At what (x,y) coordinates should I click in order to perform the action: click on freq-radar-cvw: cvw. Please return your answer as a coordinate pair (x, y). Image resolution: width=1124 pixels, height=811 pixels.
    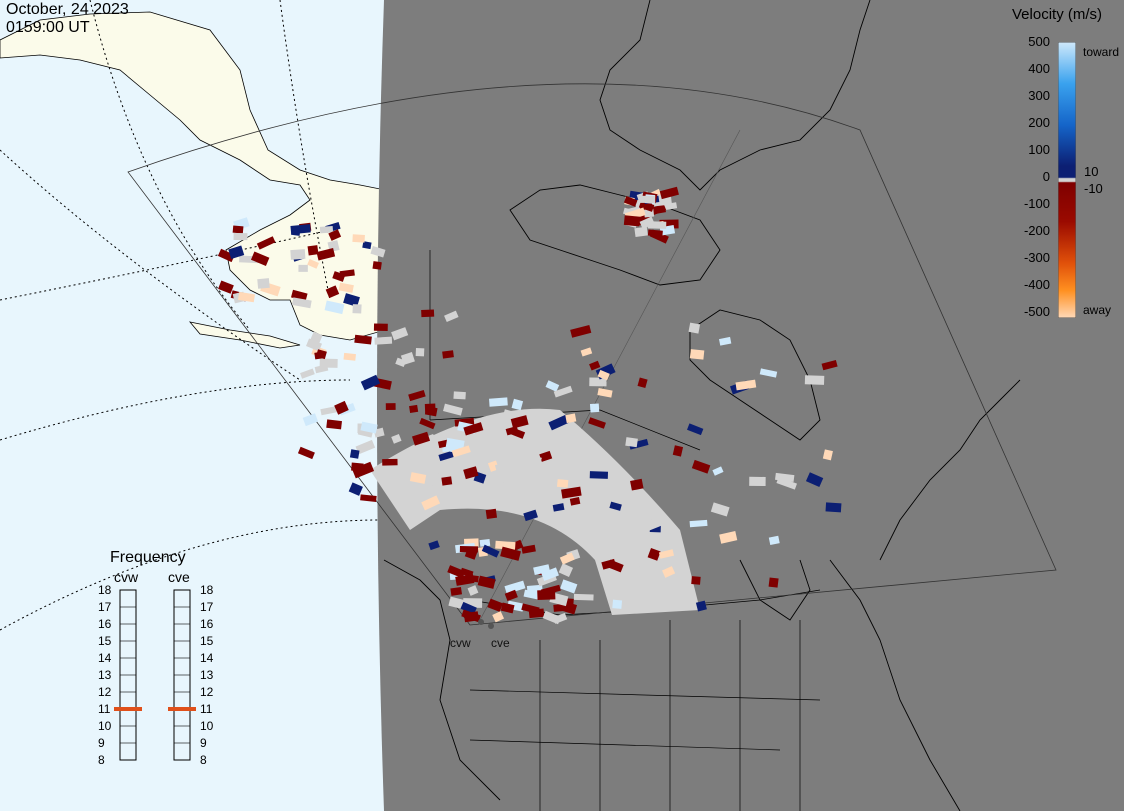
    Looking at the image, I should click on (126, 577).